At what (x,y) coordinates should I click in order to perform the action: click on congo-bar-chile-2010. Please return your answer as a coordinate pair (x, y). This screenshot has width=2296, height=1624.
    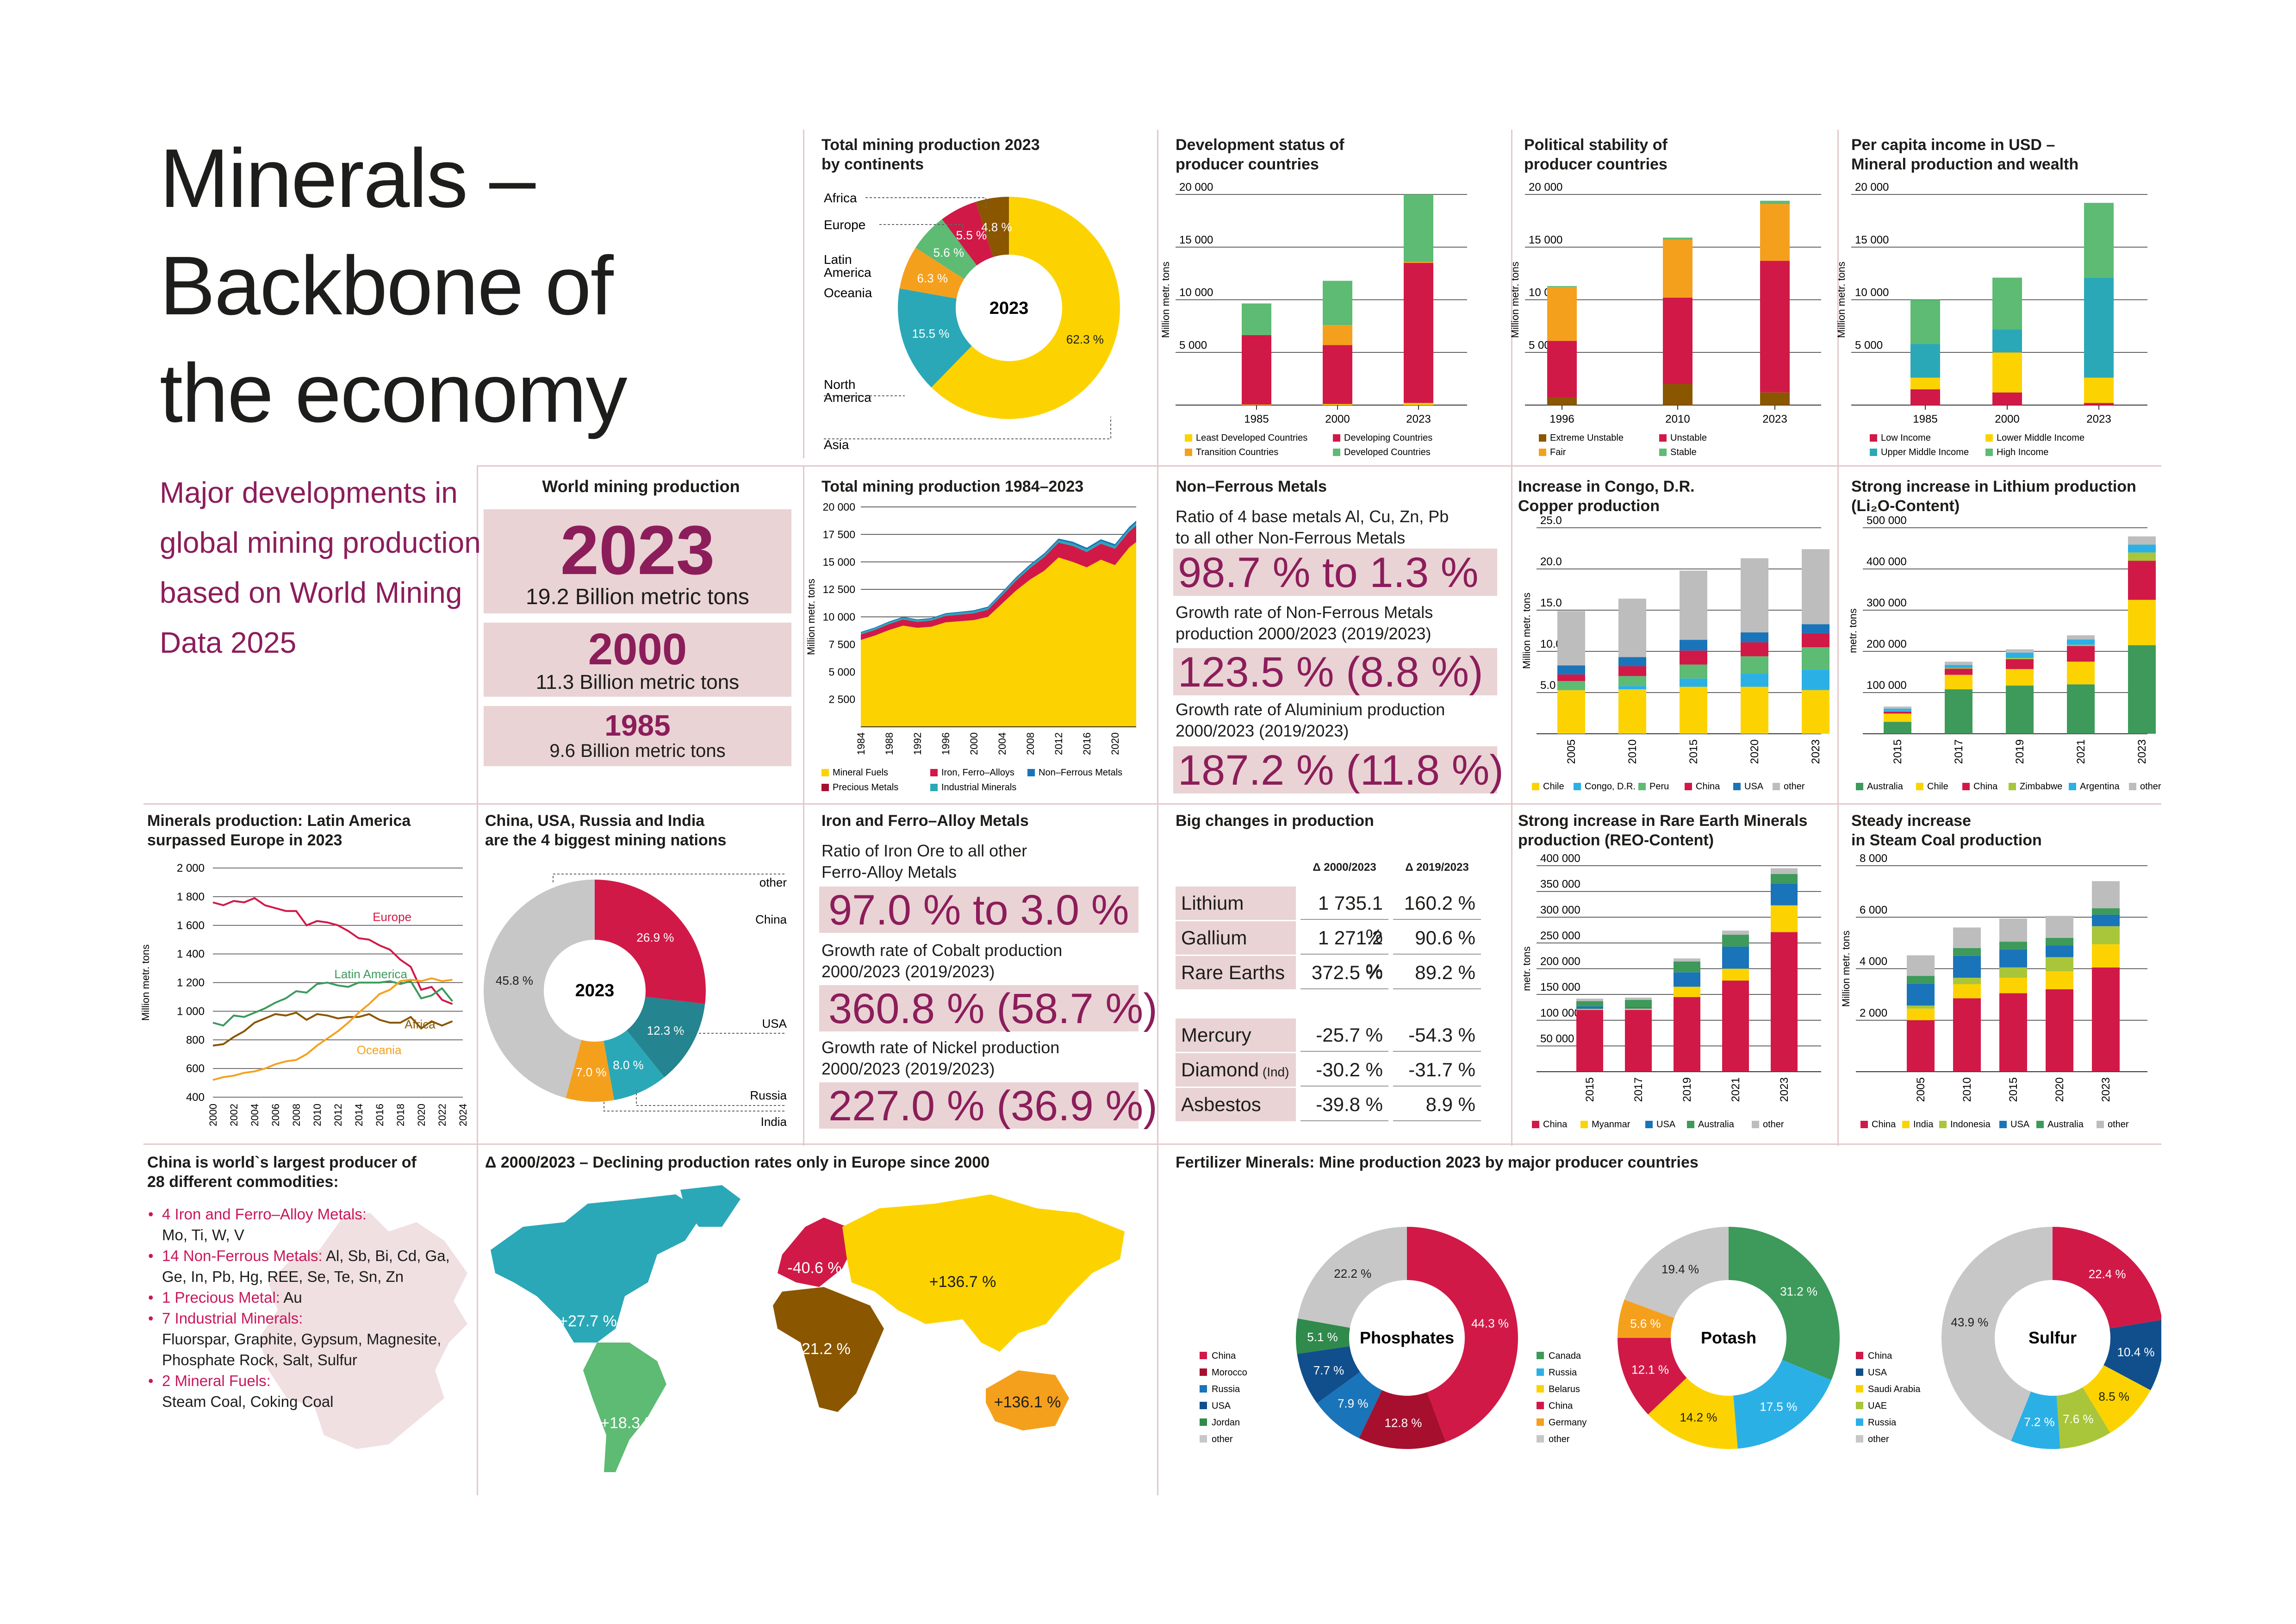
    Looking at the image, I should click on (1632, 711).